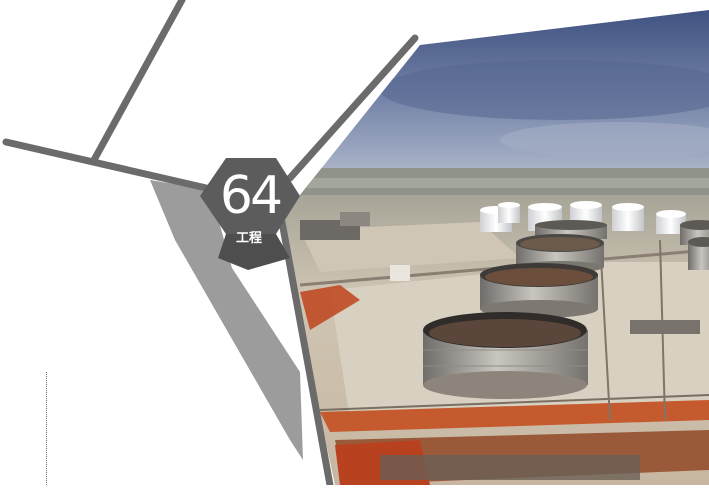 This screenshot has width=709, height=490. Describe the element at coordinates (226, 320) in the screenshot. I see `gray-band` at that location.